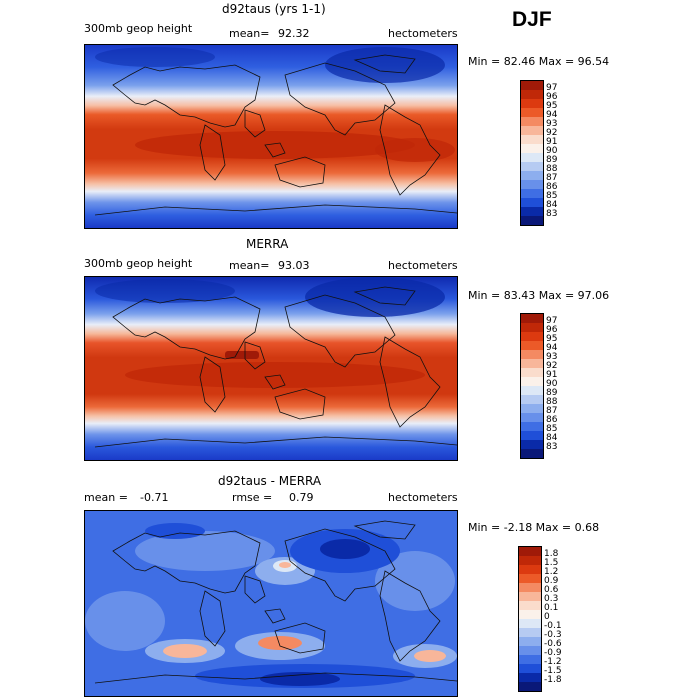 Image resolution: width=700 pixels, height=700 pixels. I want to click on colorbar-tick-label: 0.1, so click(551, 608).